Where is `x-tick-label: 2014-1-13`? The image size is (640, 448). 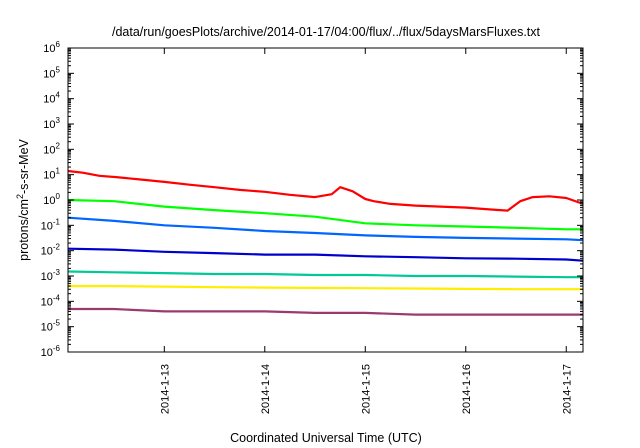
x-tick-label: 2014-1-13 is located at coordinates (165, 389).